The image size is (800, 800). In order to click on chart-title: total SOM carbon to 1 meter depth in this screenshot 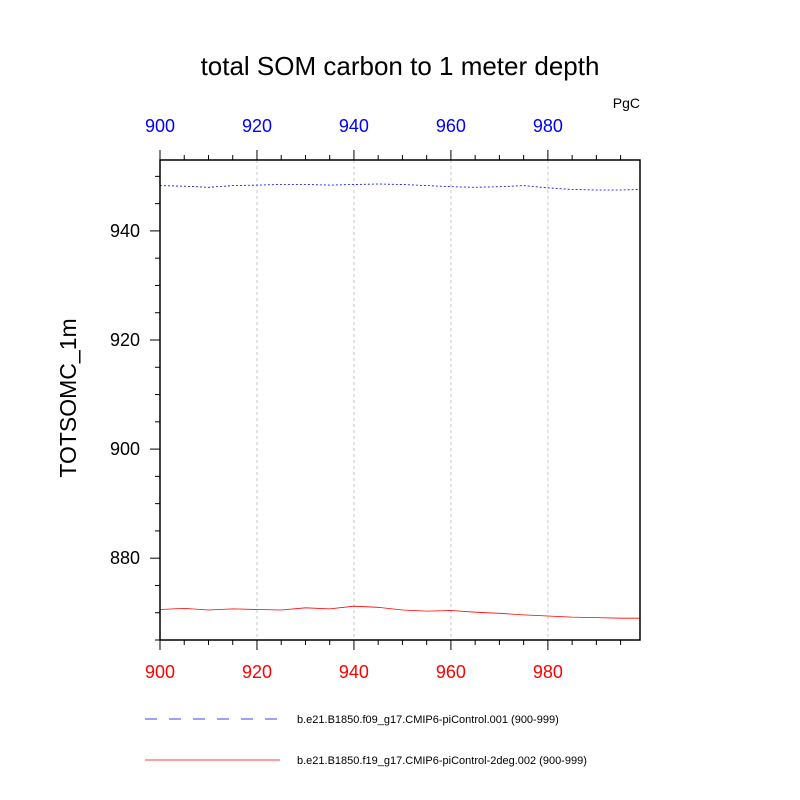, I will do `click(400, 66)`.